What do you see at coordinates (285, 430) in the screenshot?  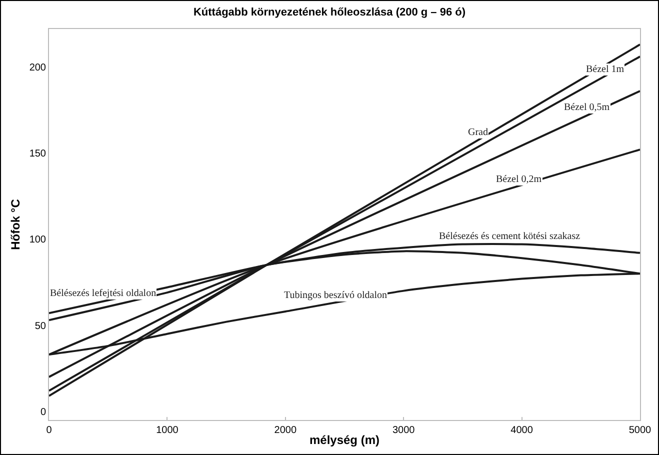 I see `x-tick-label: 2000` at bounding box center [285, 430].